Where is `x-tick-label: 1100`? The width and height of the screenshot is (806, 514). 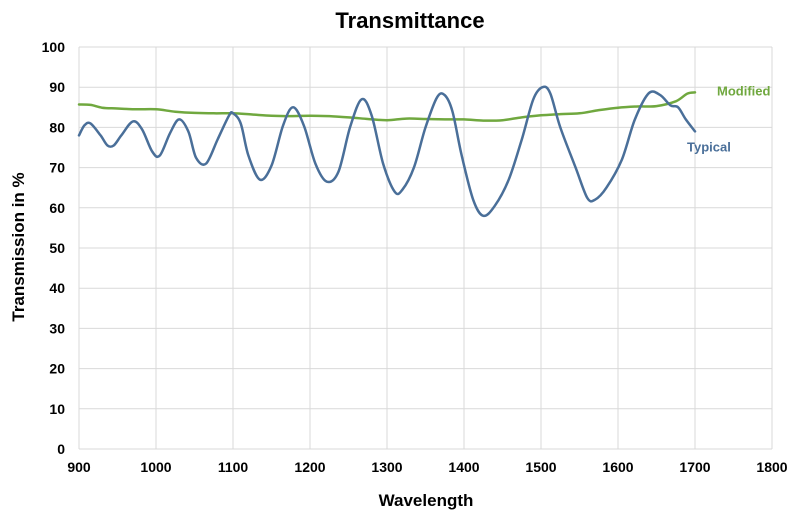 x-tick-label: 1100 is located at coordinates (233, 467).